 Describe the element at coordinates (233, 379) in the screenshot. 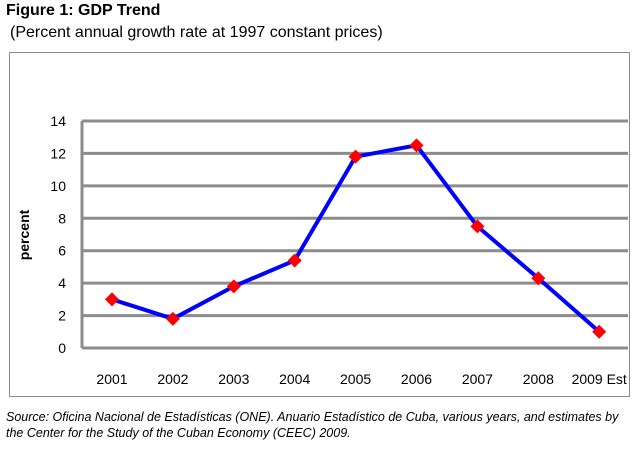

I see `x-tick-label: 2003` at that location.